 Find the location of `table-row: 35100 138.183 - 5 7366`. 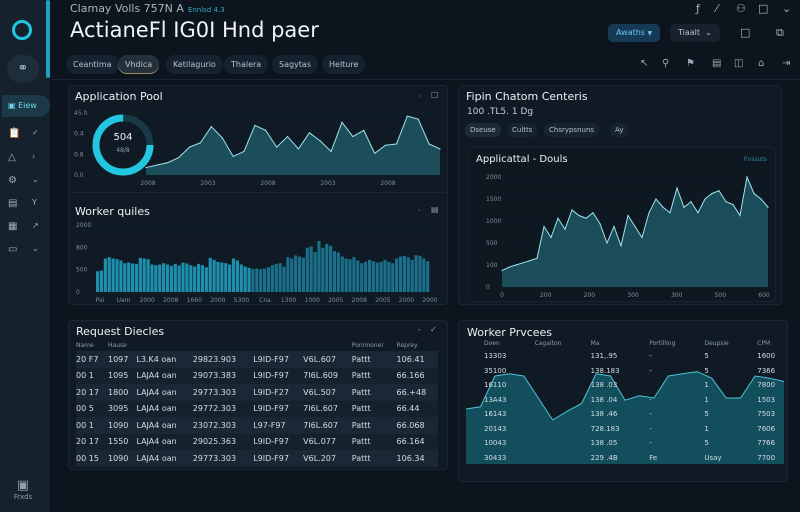

table-row: 35100 138.183 - 5 7366 is located at coordinates (625, 371).